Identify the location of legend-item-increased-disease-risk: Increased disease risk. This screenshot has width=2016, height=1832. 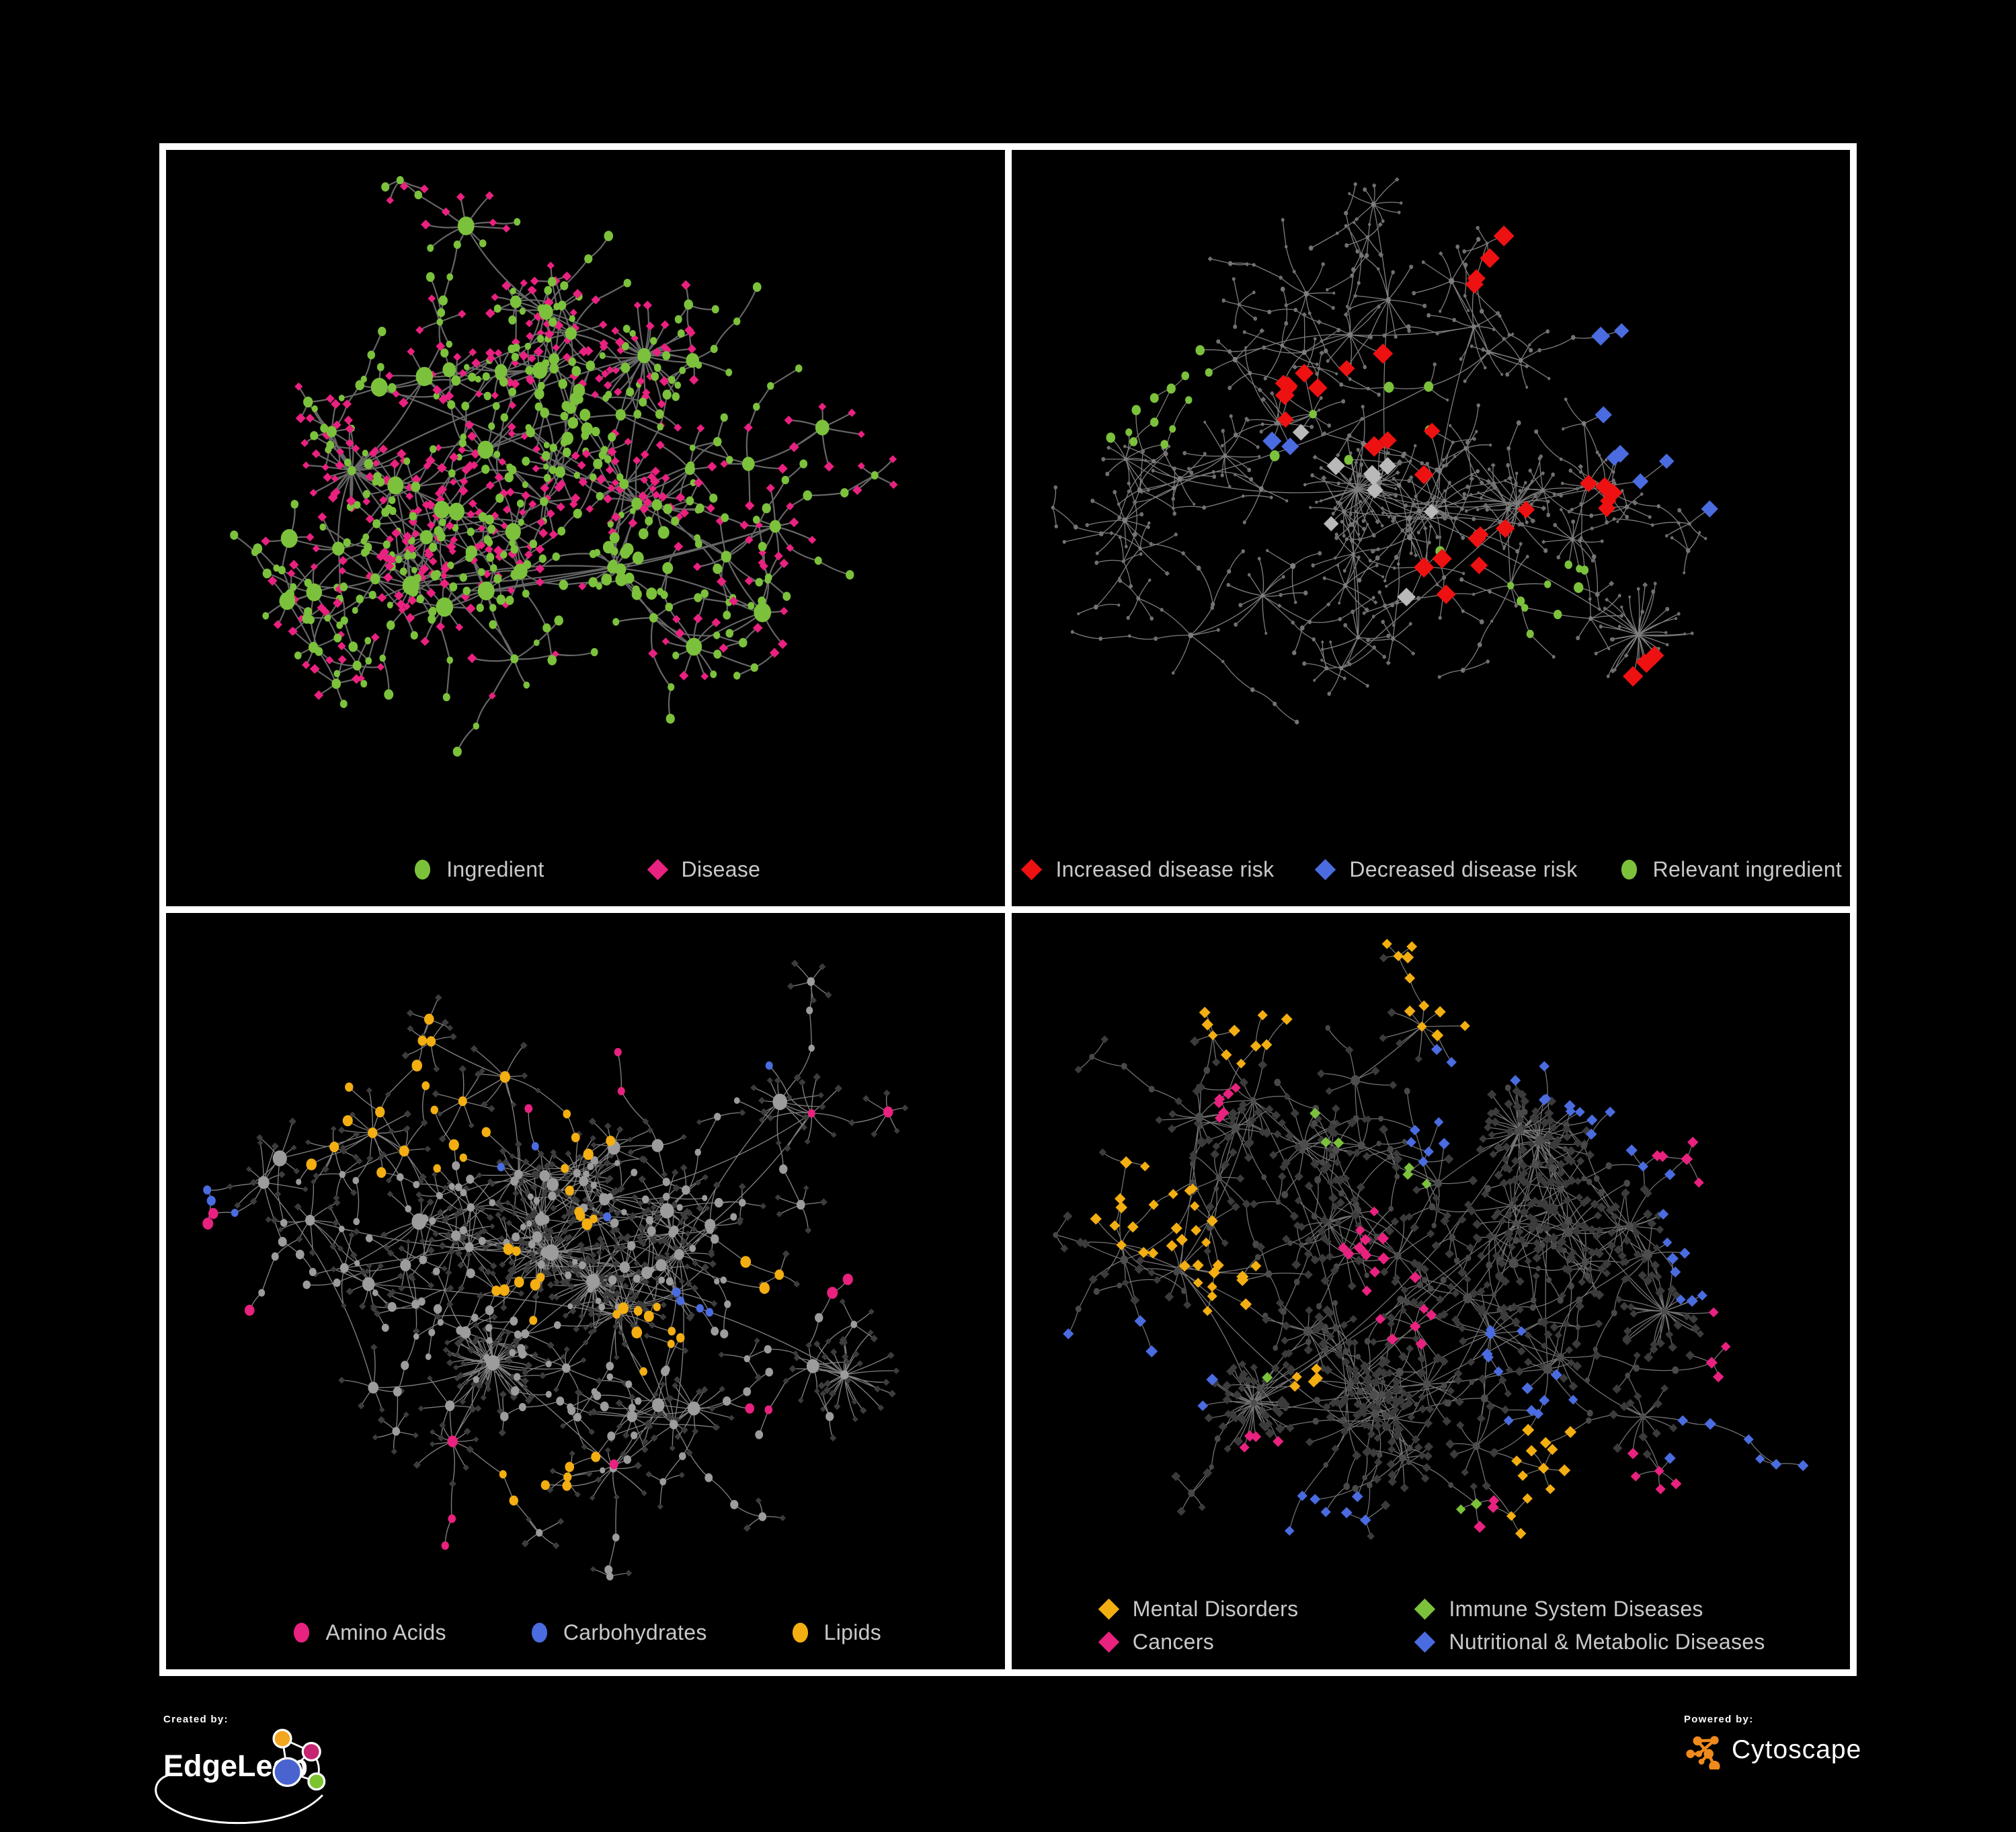
(1146, 869).